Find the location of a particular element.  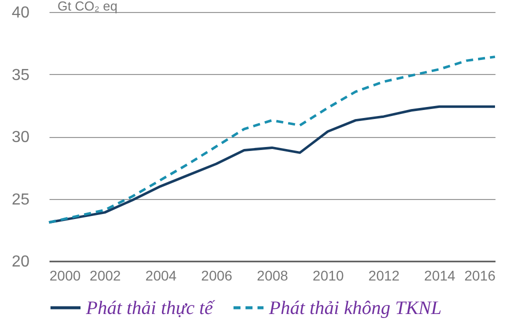

y-tick-label: 20 is located at coordinates (21, 262).